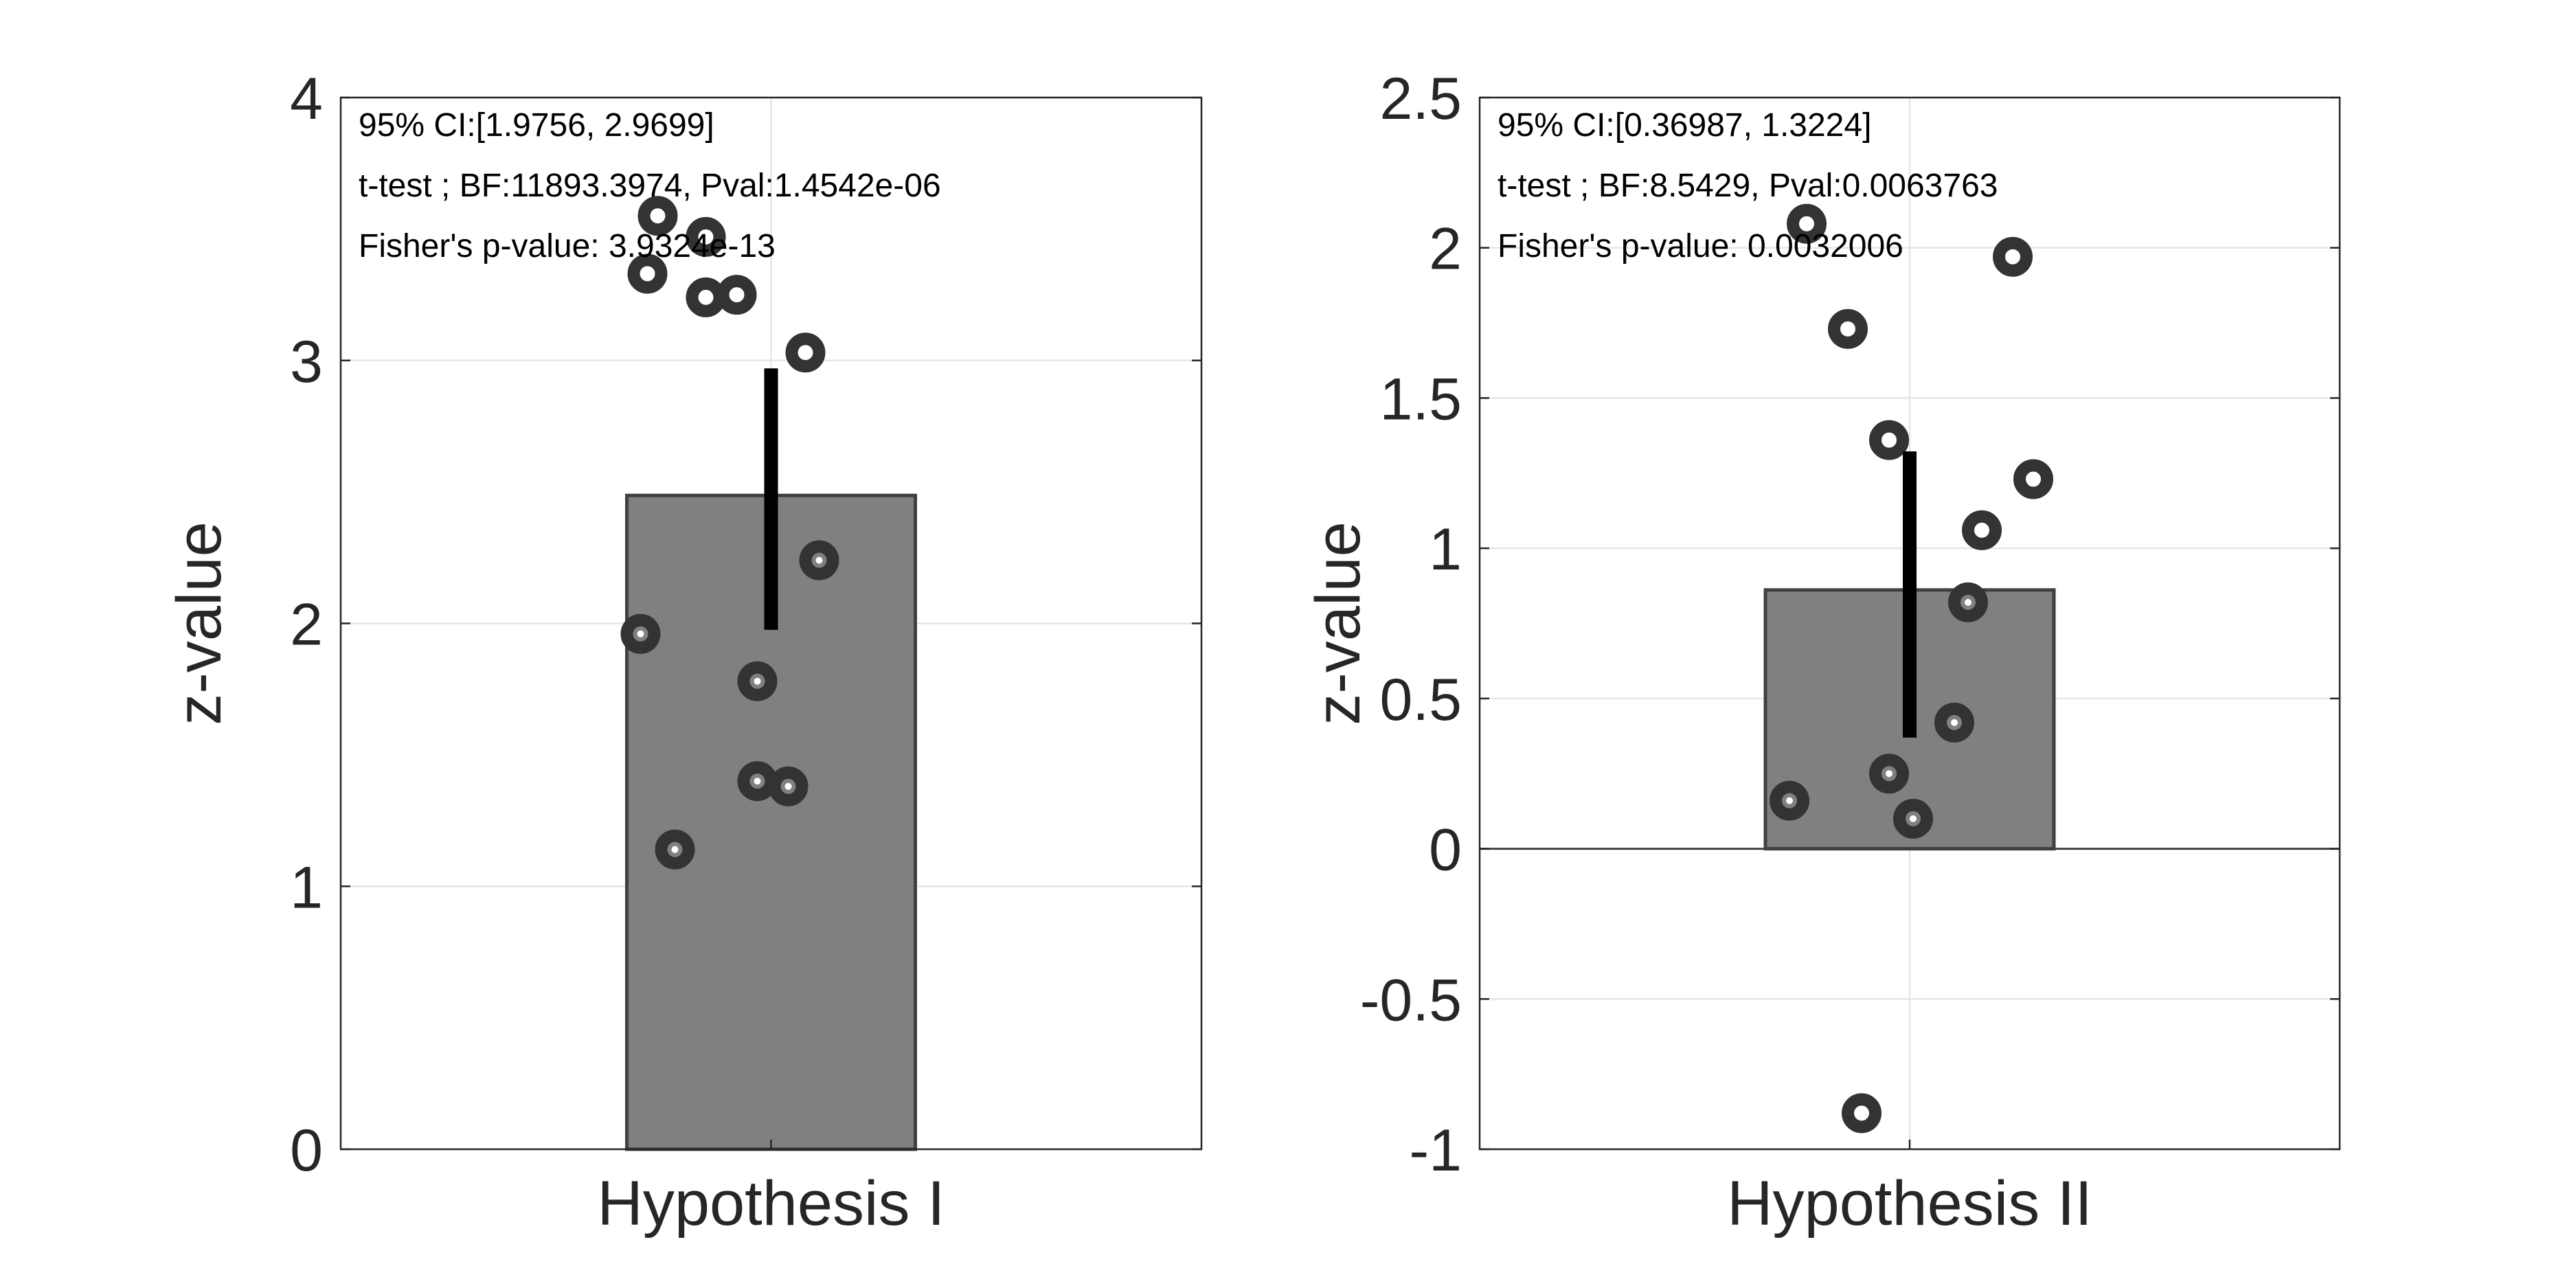 This screenshot has height=1288, width=2576. What do you see at coordinates (306, 362) in the screenshot?
I see `y-tick-label: 3` at bounding box center [306, 362].